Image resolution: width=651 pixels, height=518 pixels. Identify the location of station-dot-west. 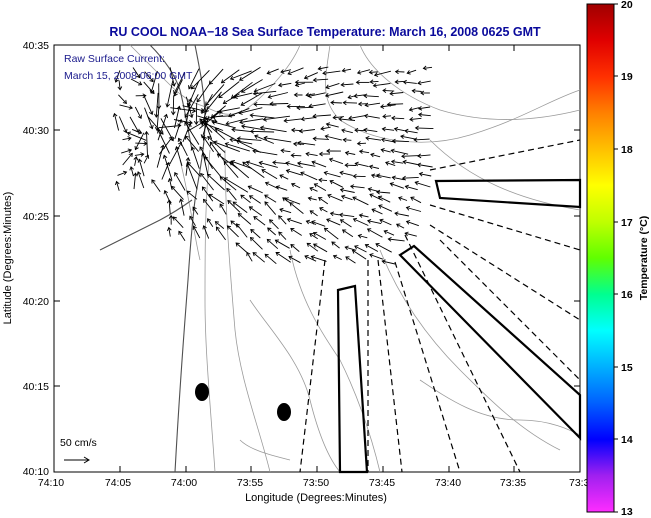
(202, 392).